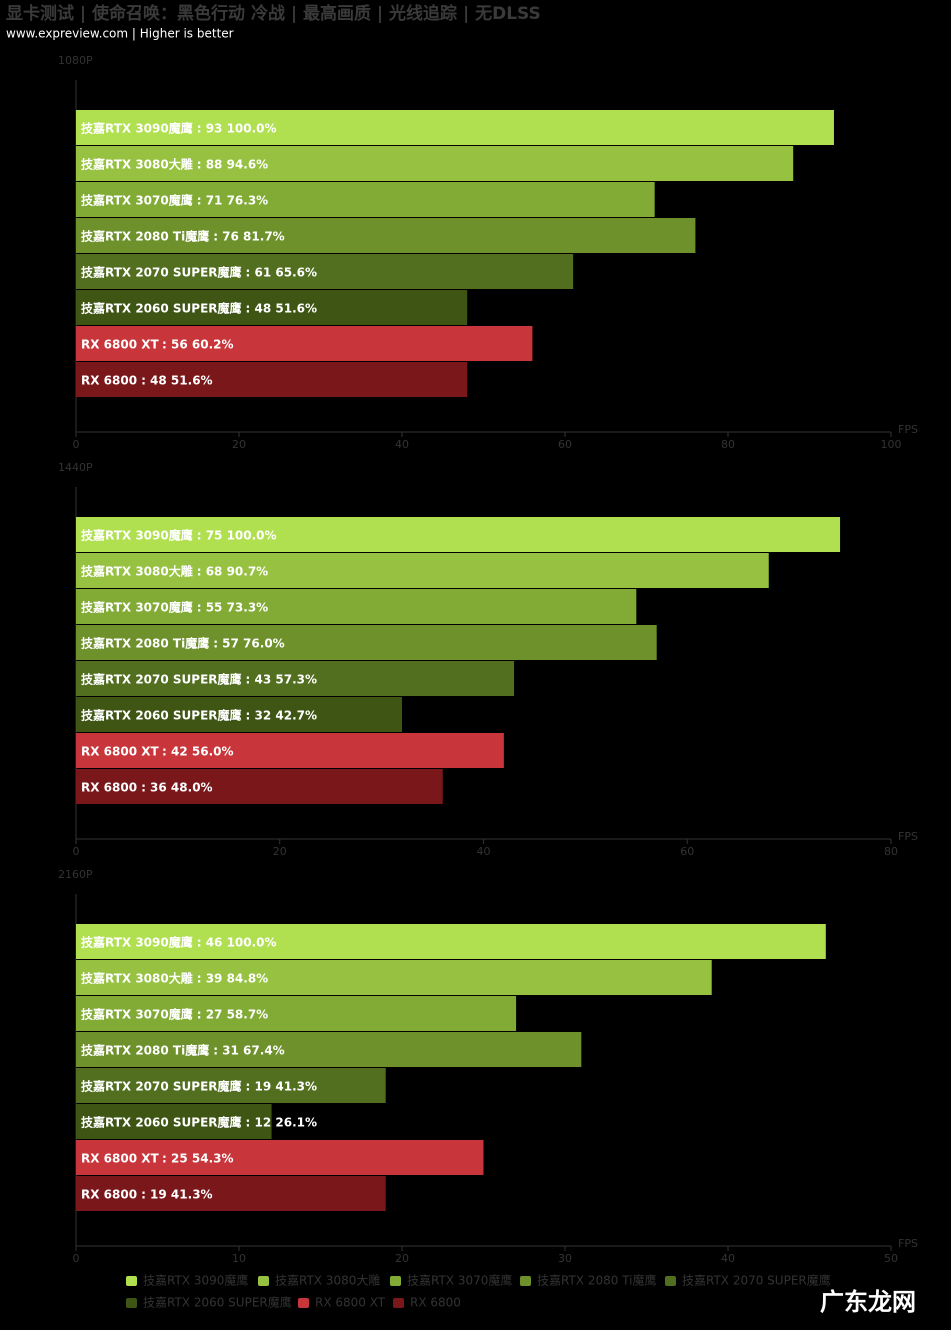 The width and height of the screenshot is (951, 1330). I want to click on bar-label: RX 6800: 19 41.3%, so click(147, 1194).